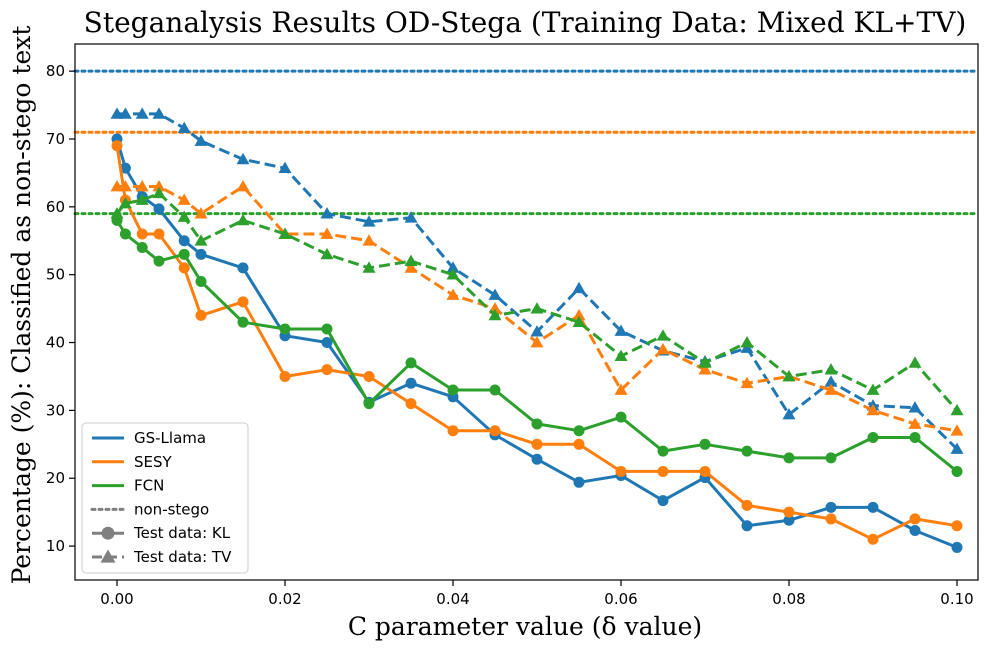 This screenshot has width=996, height=653. I want to click on x-axis-label: C parameter value (δ value), so click(525, 626).